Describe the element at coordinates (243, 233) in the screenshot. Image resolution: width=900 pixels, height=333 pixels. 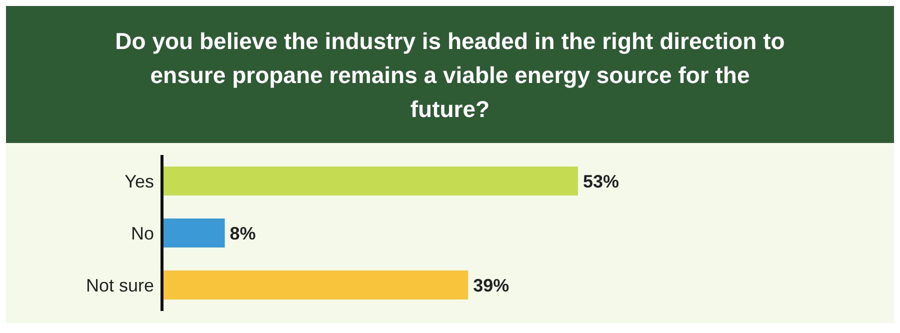
I see `data-label: 8%` at that location.